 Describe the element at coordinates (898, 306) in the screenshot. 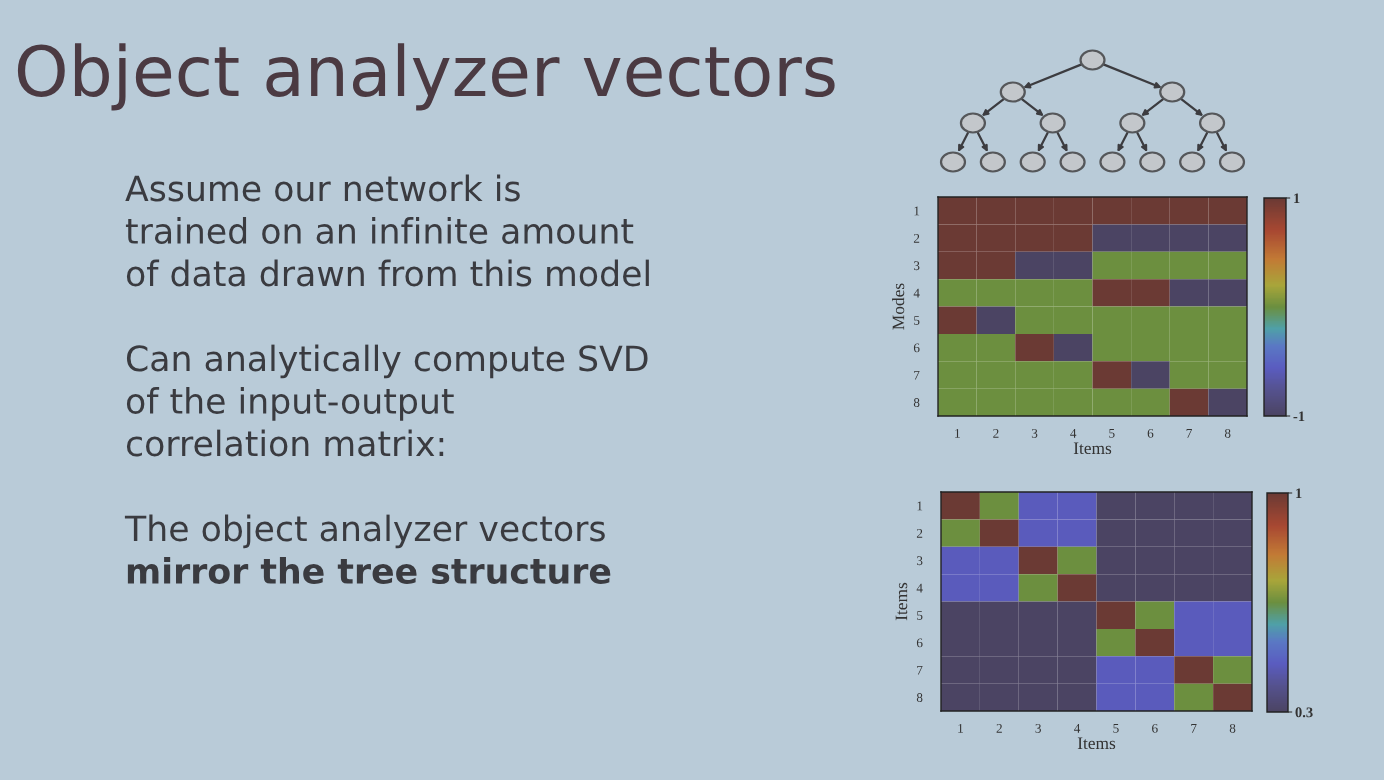

I see `y-axis-title: Modes` at that location.